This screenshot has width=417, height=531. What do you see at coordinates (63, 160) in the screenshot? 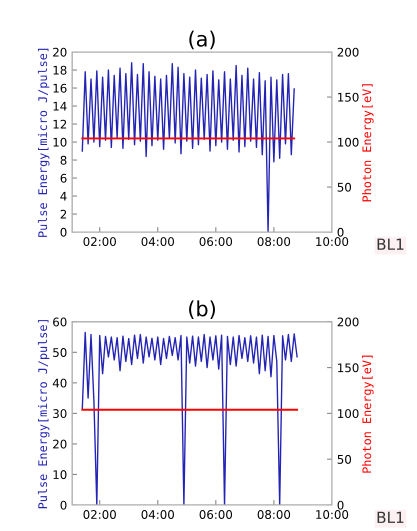
I see `y-tick-label: 8` at bounding box center [63, 160].